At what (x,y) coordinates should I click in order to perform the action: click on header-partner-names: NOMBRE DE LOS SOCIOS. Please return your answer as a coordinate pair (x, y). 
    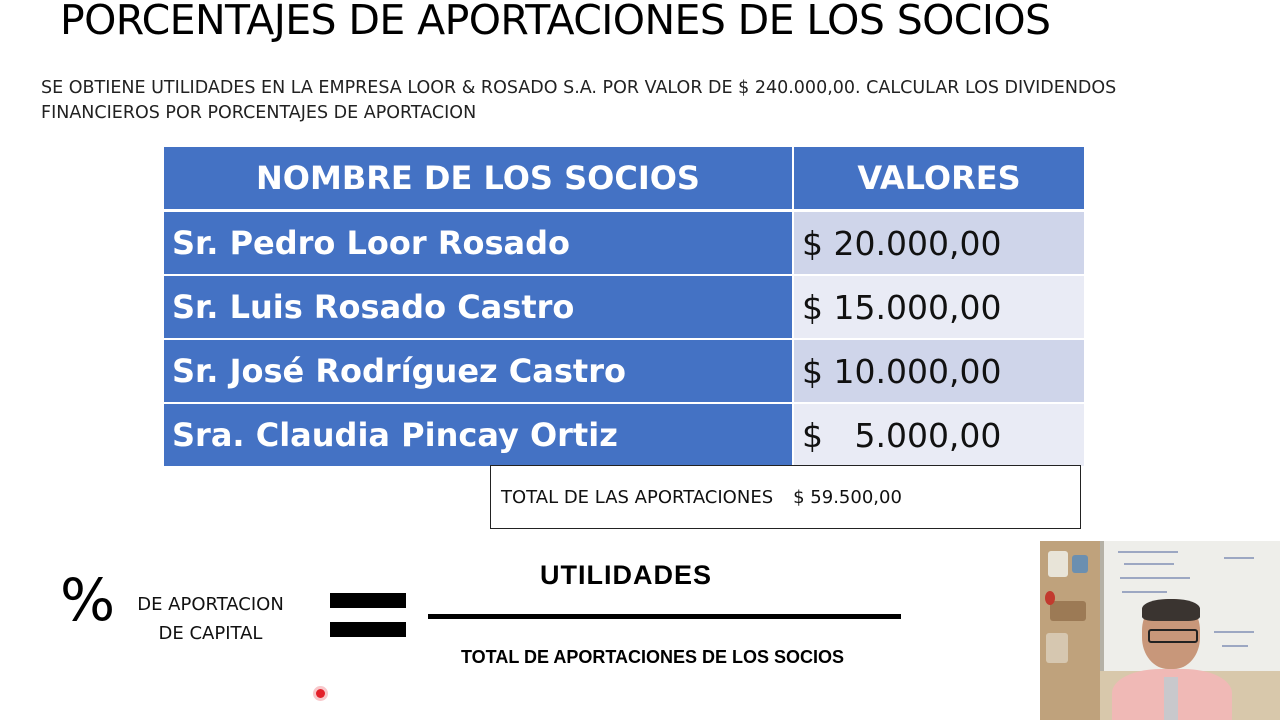
    Looking at the image, I should click on (479, 179).